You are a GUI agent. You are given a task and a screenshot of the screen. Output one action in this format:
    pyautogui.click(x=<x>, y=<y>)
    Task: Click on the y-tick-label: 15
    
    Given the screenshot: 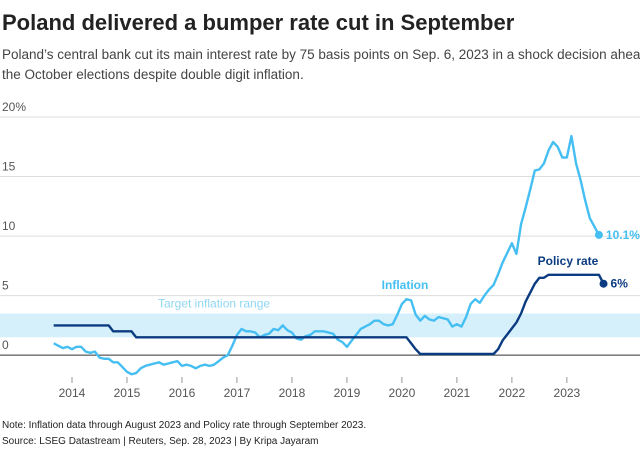 What is the action you would take?
    pyautogui.click(x=9, y=167)
    